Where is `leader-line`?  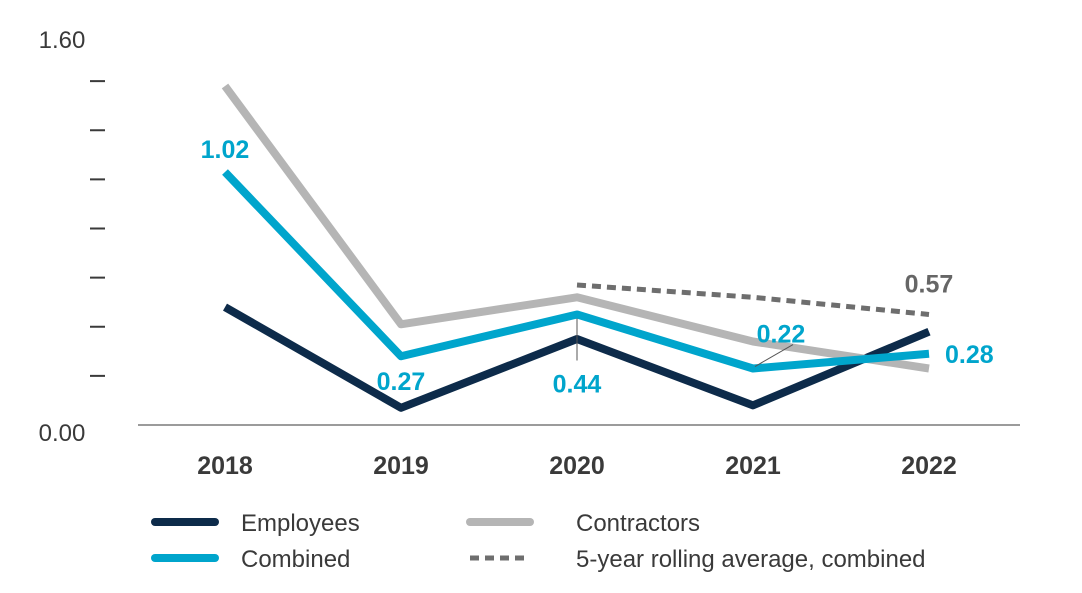 leader-line is located at coordinates (774, 355).